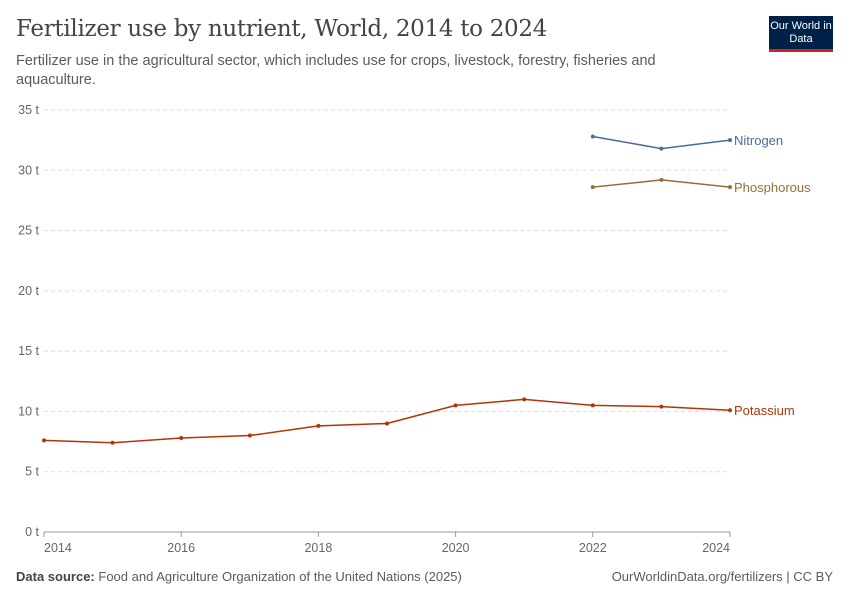 The height and width of the screenshot is (600, 850). I want to click on owid-logo: Our World in Data, so click(801, 34).